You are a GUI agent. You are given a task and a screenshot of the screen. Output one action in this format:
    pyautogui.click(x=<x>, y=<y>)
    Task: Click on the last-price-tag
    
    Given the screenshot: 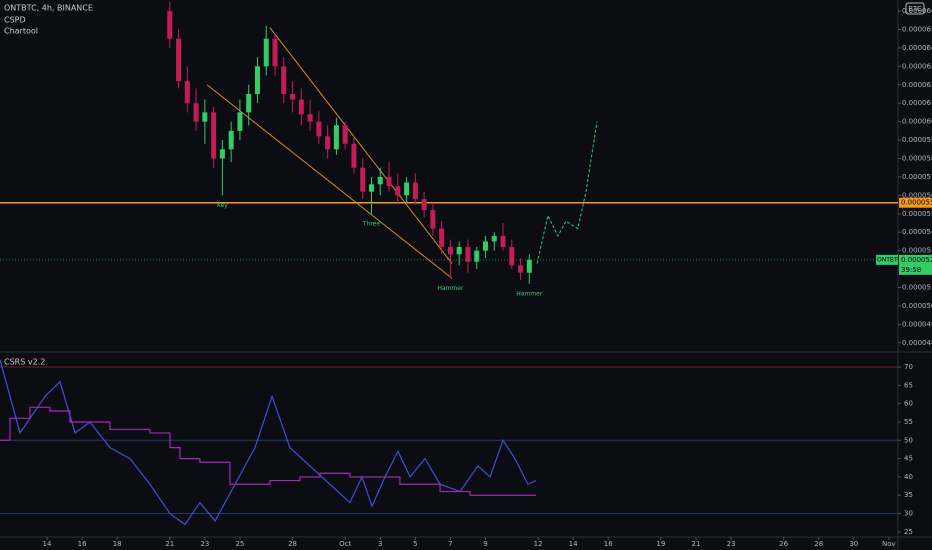 What is the action you would take?
    pyautogui.click(x=915, y=264)
    